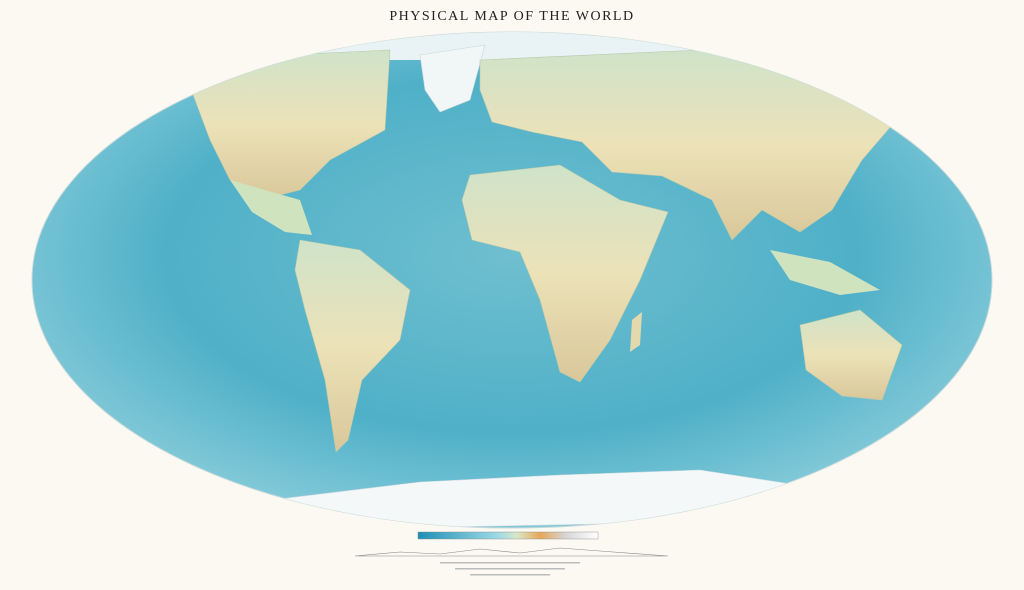 The width and height of the screenshot is (1024, 590). What do you see at coordinates (511, 552) in the screenshot?
I see `elevation-profile` at bounding box center [511, 552].